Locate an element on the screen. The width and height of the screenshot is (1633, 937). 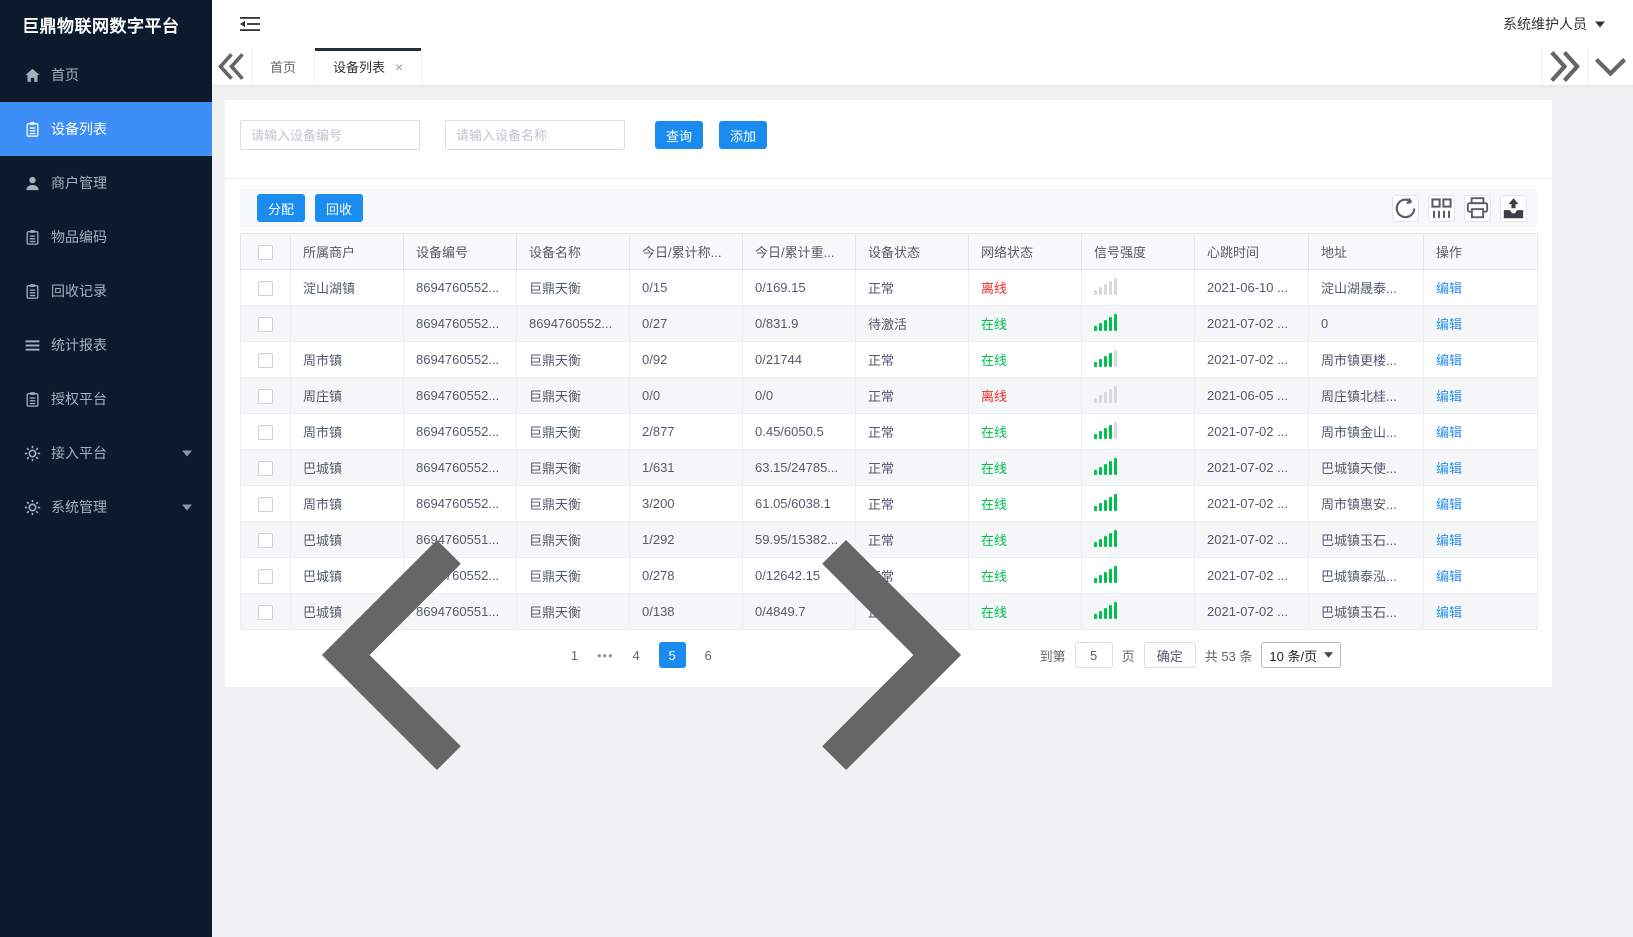
column-header-merchant: 所属商户 is located at coordinates (347, 251).